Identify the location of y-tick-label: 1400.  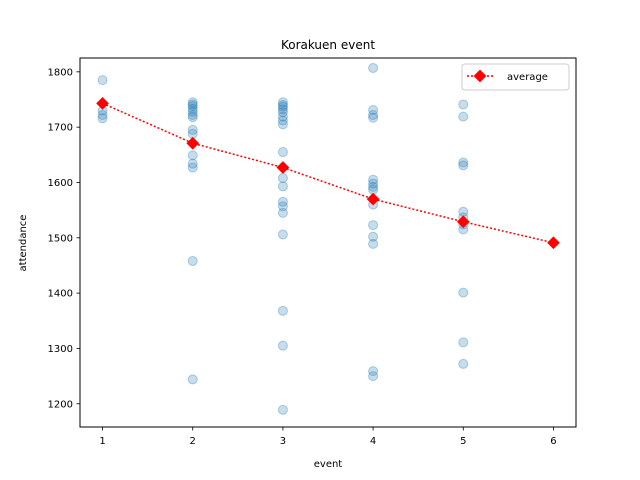
(60, 294).